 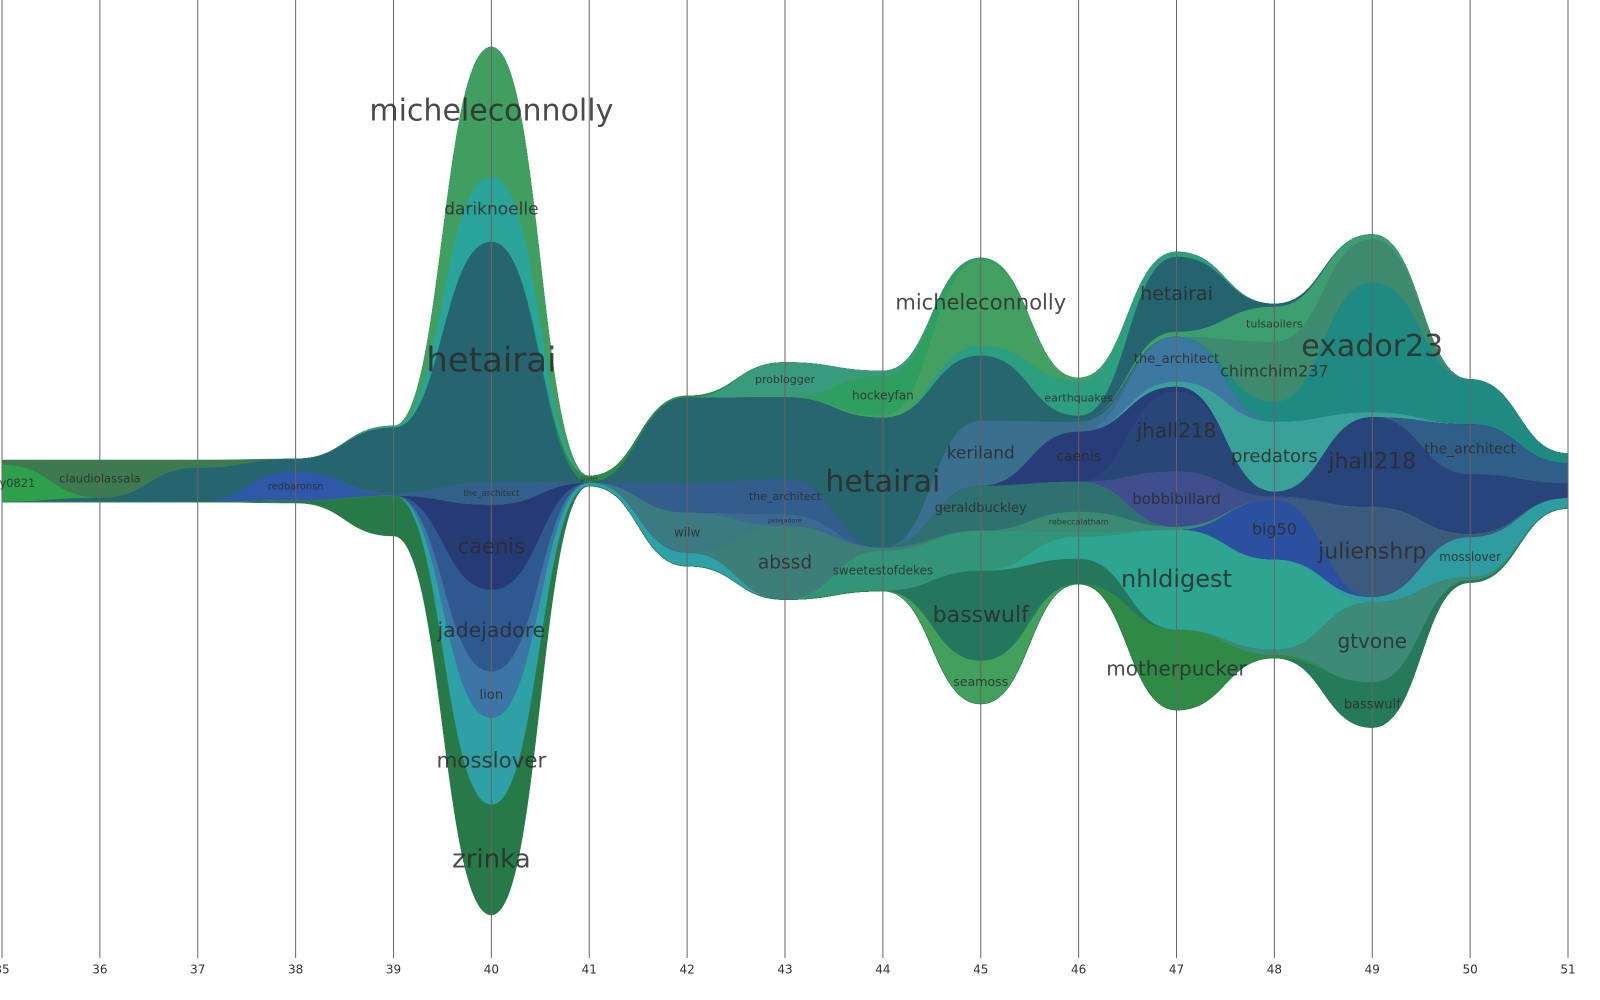 What do you see at coordinates (1371, 552) in the screenshot?
I see `stream-label: julienshrp` at bounding box center [1371, 552].